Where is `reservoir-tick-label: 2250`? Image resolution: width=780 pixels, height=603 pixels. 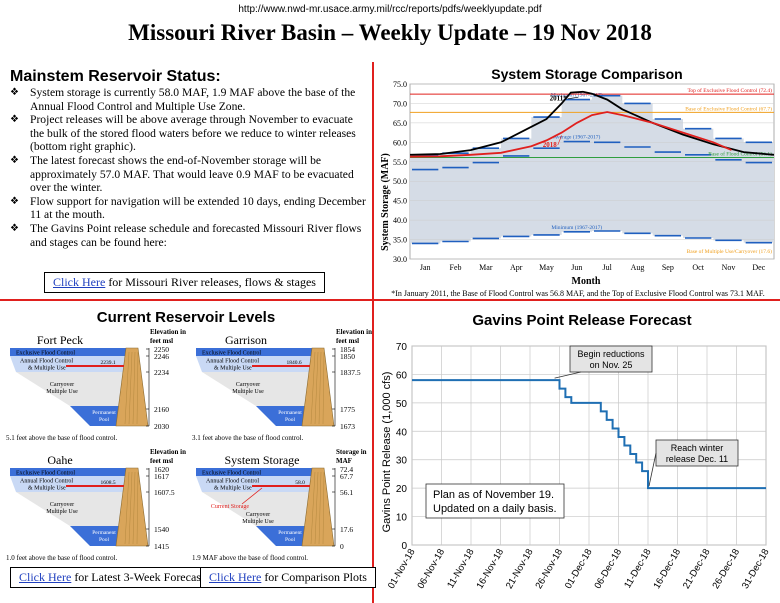 reservoir-tick-label: 2250 is located at coordinates (161, 349).